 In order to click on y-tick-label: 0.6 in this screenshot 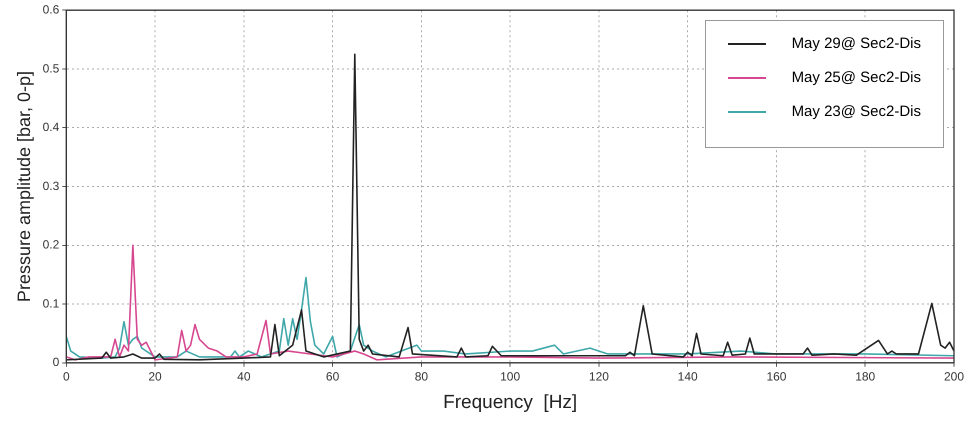, I will do `click(51, 9)`.